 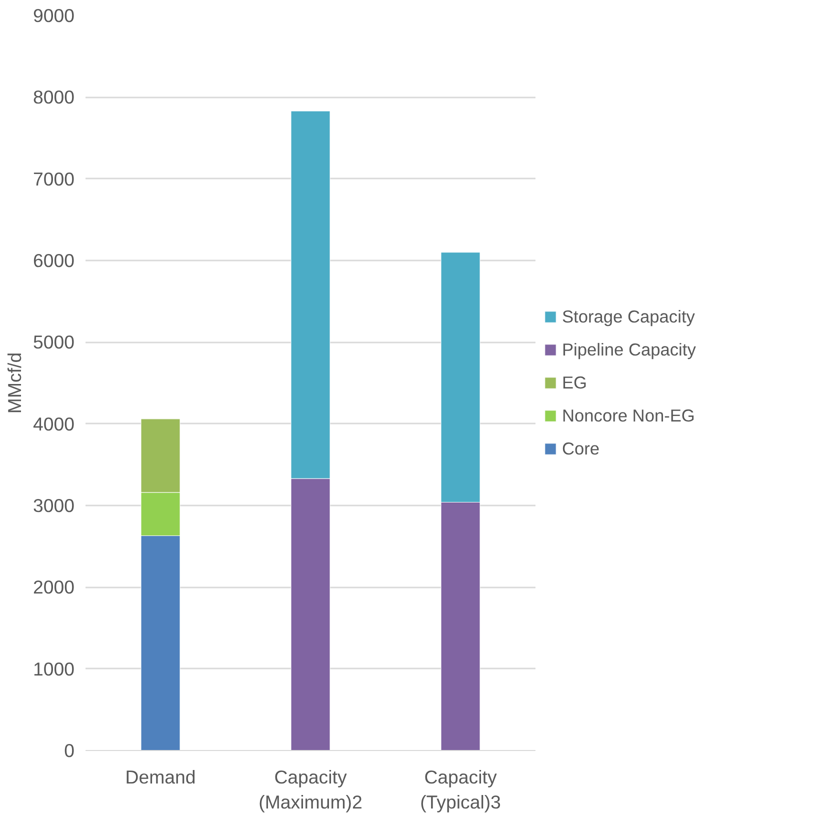 What do you see at coordinates (53, 669) in the screenshot?
I see `y-tick-label: 1000` at bounding box center [53, 669].